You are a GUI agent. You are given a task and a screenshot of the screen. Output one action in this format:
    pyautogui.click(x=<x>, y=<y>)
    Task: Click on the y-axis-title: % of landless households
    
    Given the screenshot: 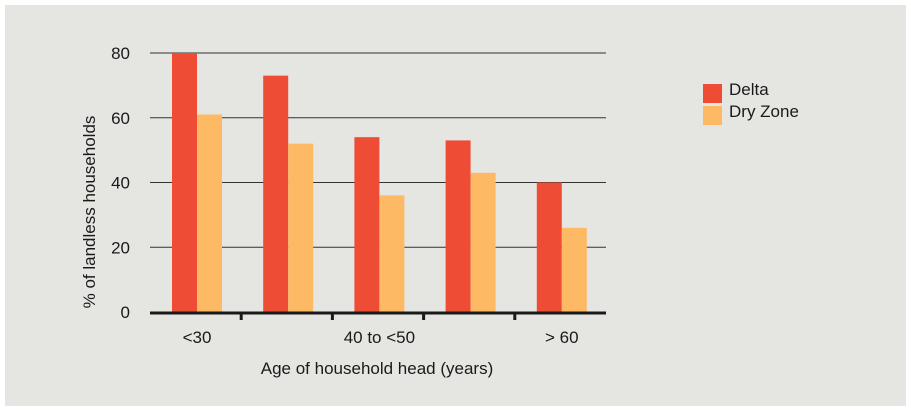 What is the action you would take?
    pyautogui.click(x=89, y=212)
    